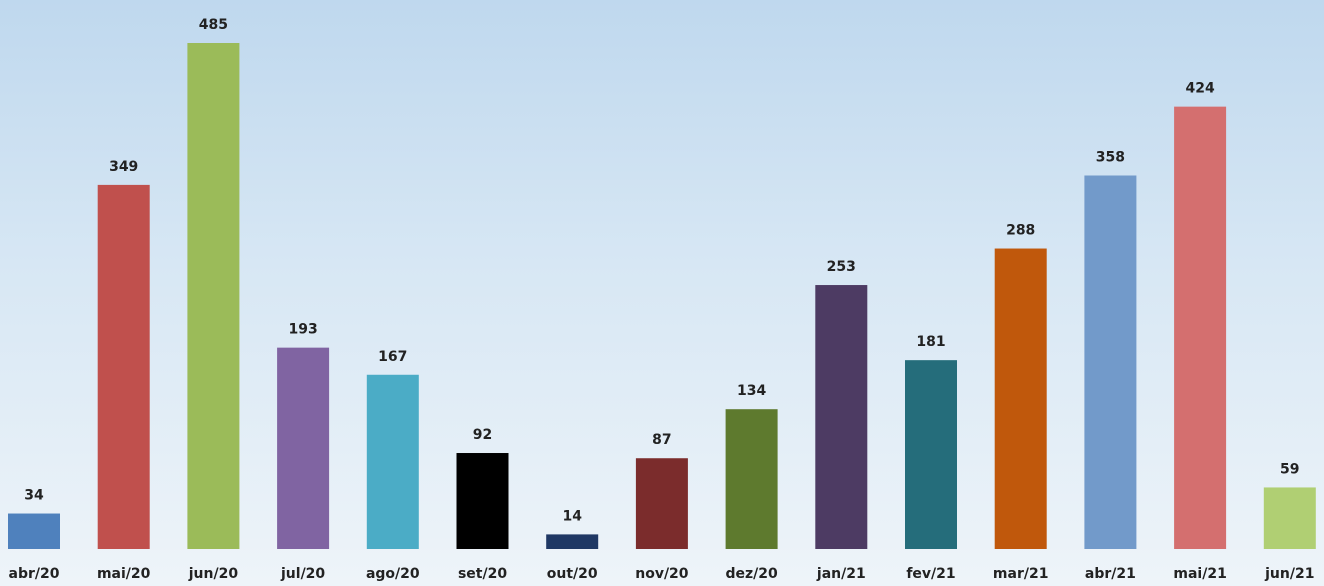 The width and height of the screenshot is (1324, 586). I want to click on x-tick-label: mai/20, so click(124, 574).